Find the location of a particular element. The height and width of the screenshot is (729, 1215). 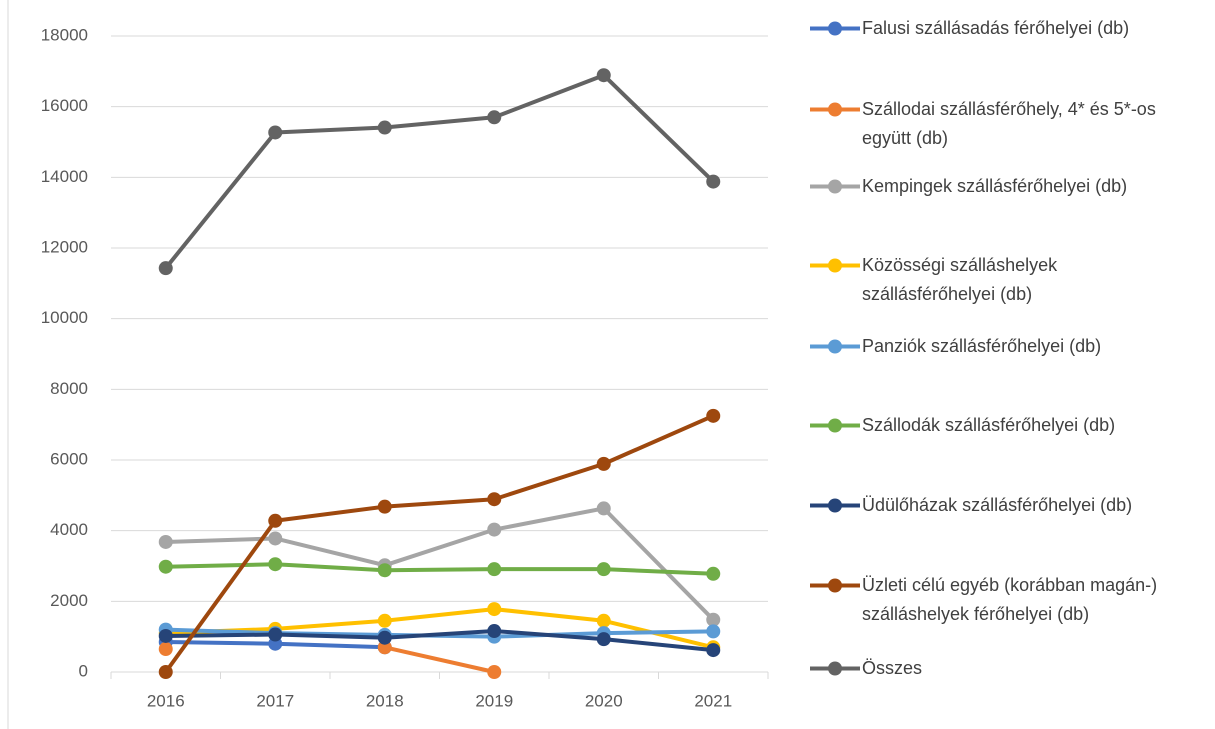

y-tick-label: 14000 is located at coordinates (64, 176).